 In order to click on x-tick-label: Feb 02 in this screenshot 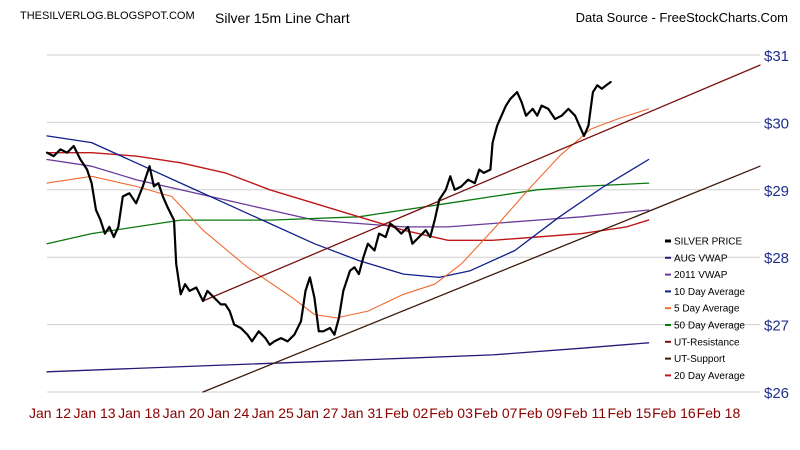, I will do `click(407, 413)`.